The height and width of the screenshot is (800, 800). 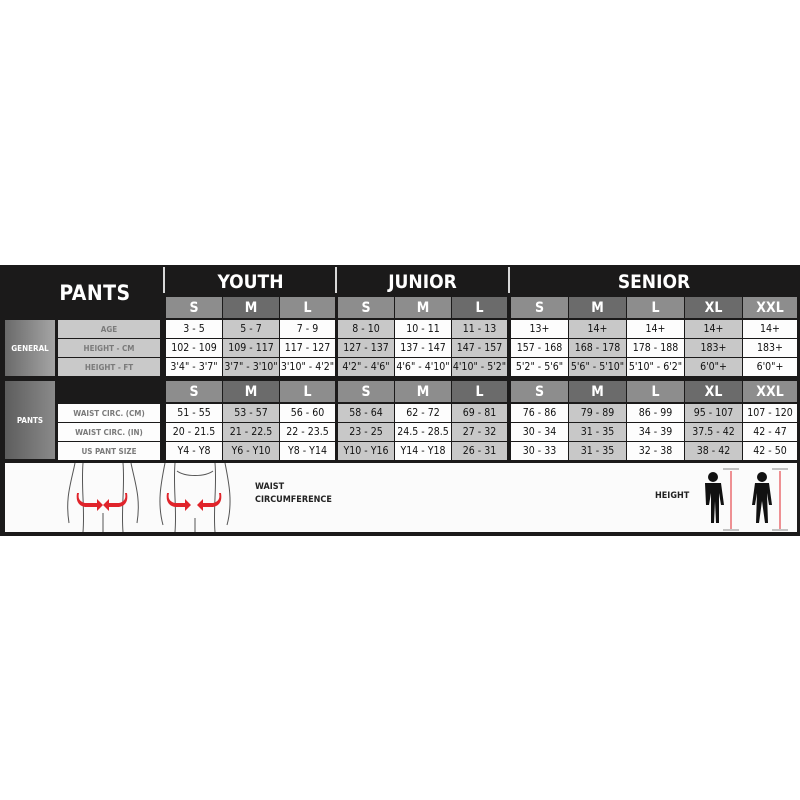 I want to click on table-cell: 5 - 7, so click(x=251, y=329).